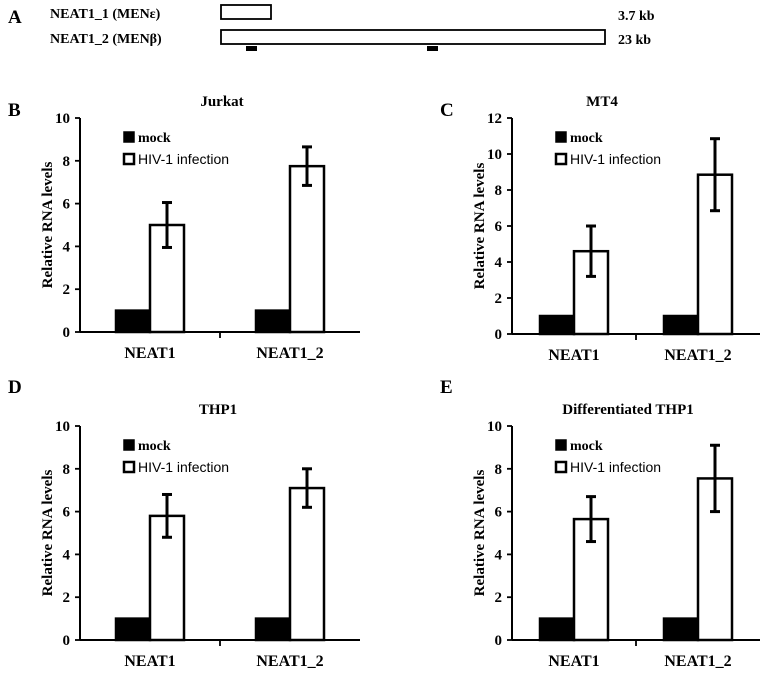 This screenshot has width=771, height=677. What do you see at coordinates (602, 102) in the screenshot?
I see `chart-title: MT4` at bounding box center [602, 102].